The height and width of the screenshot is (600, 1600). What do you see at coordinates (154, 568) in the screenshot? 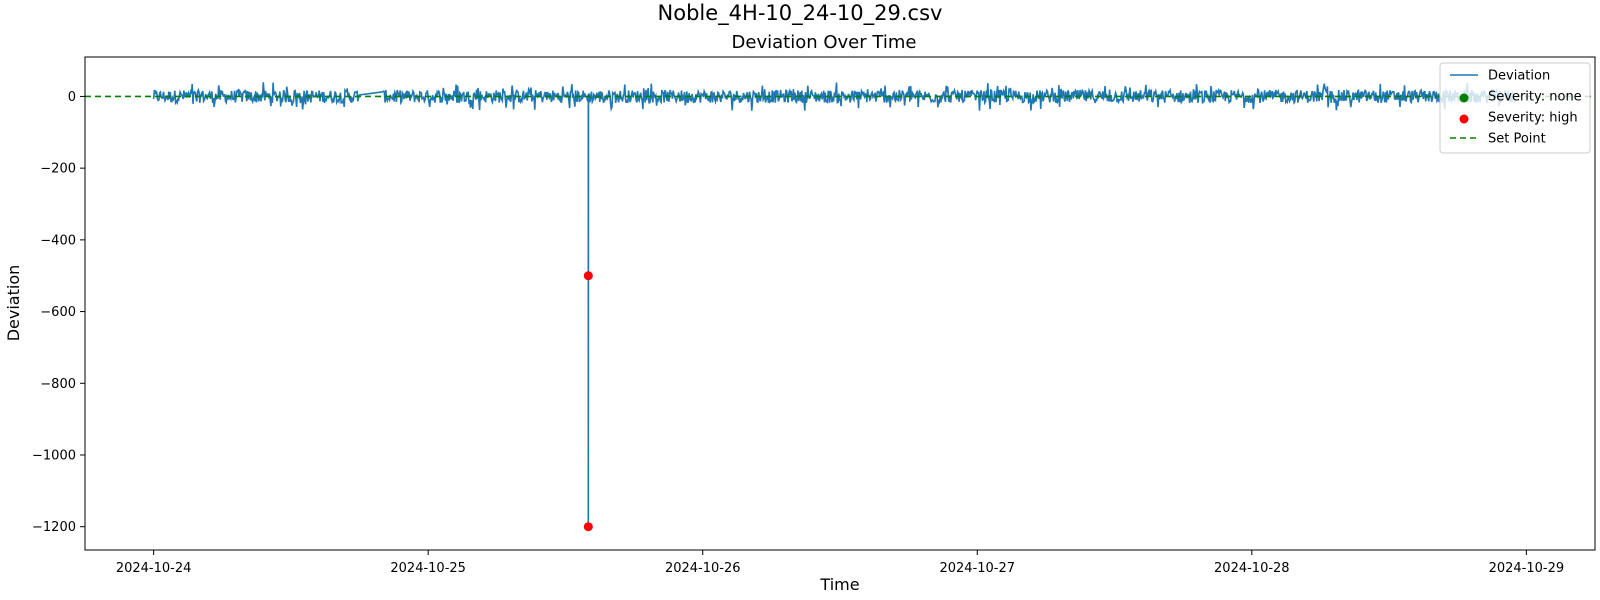
I see `x-tick-label: 2024-10-24` at bounding box center [154, 568].